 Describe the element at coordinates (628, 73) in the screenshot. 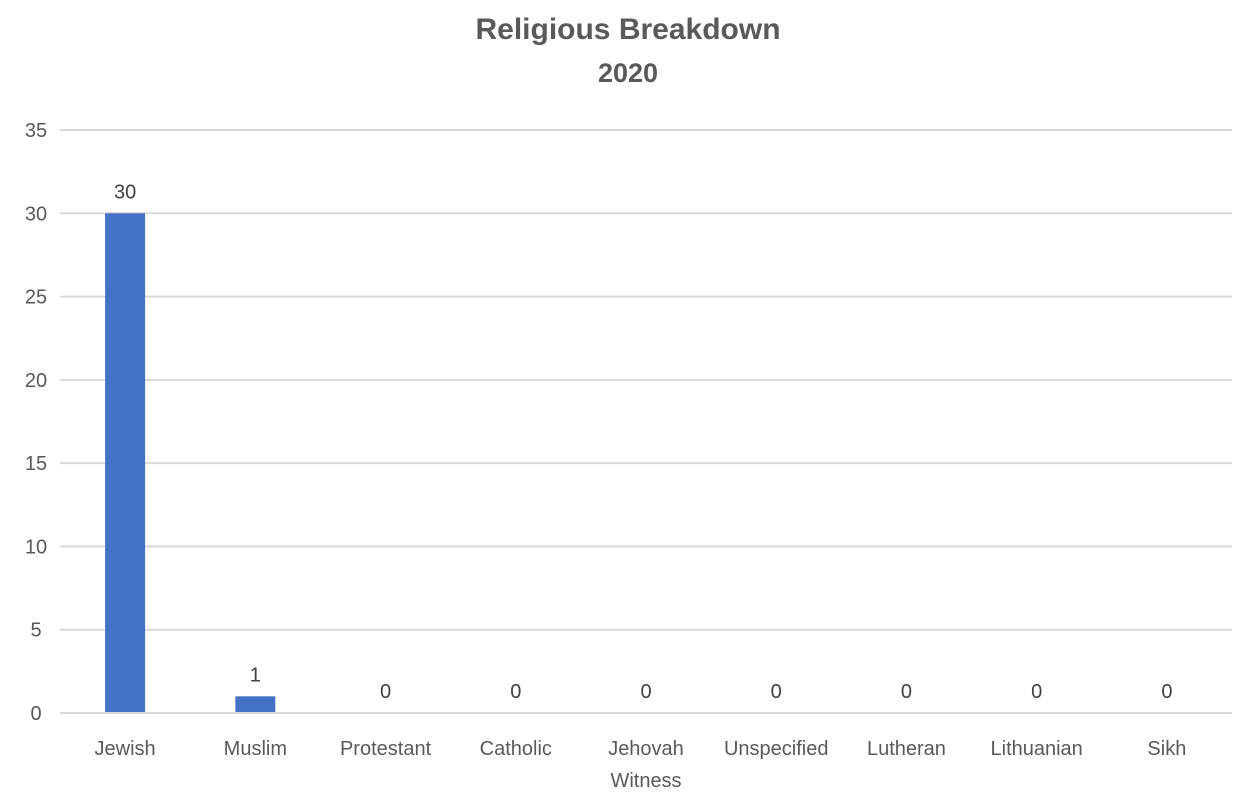

I see `chart-subtitle: 2020` at that location.